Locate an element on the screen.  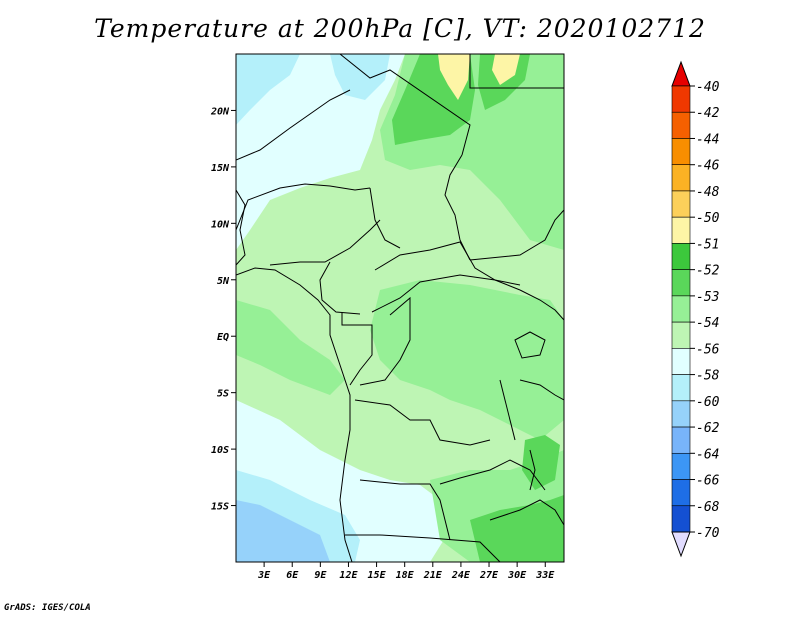
lat-tick-label: 15S is located at coordinates (220, 507).